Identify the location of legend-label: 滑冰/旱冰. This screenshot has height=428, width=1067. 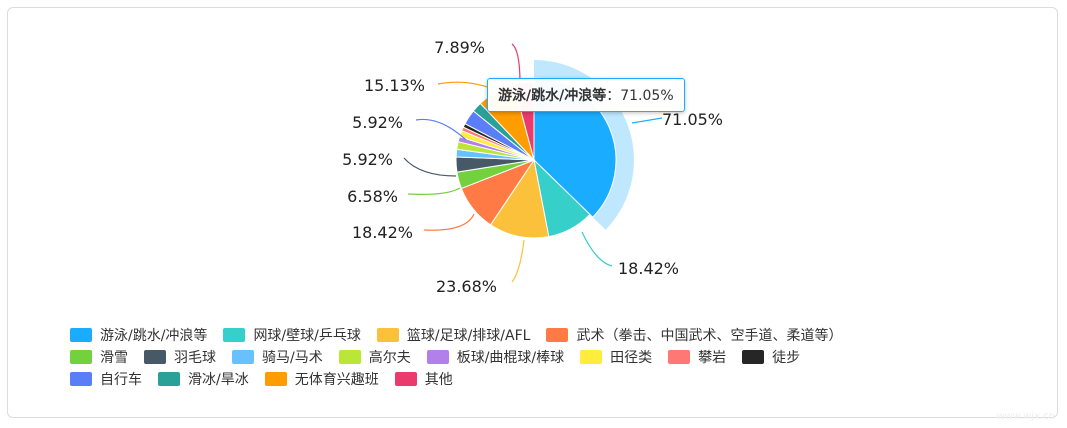
(218, 380).